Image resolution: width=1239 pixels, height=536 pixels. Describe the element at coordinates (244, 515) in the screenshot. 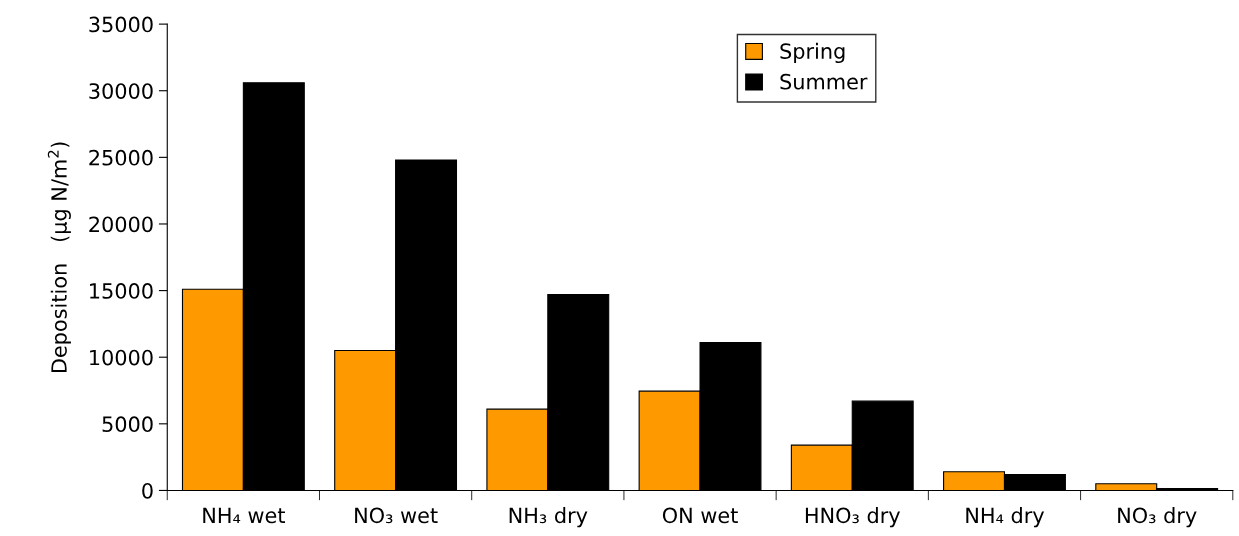

I see `x-tick-label: NH₄ wet` at that location.